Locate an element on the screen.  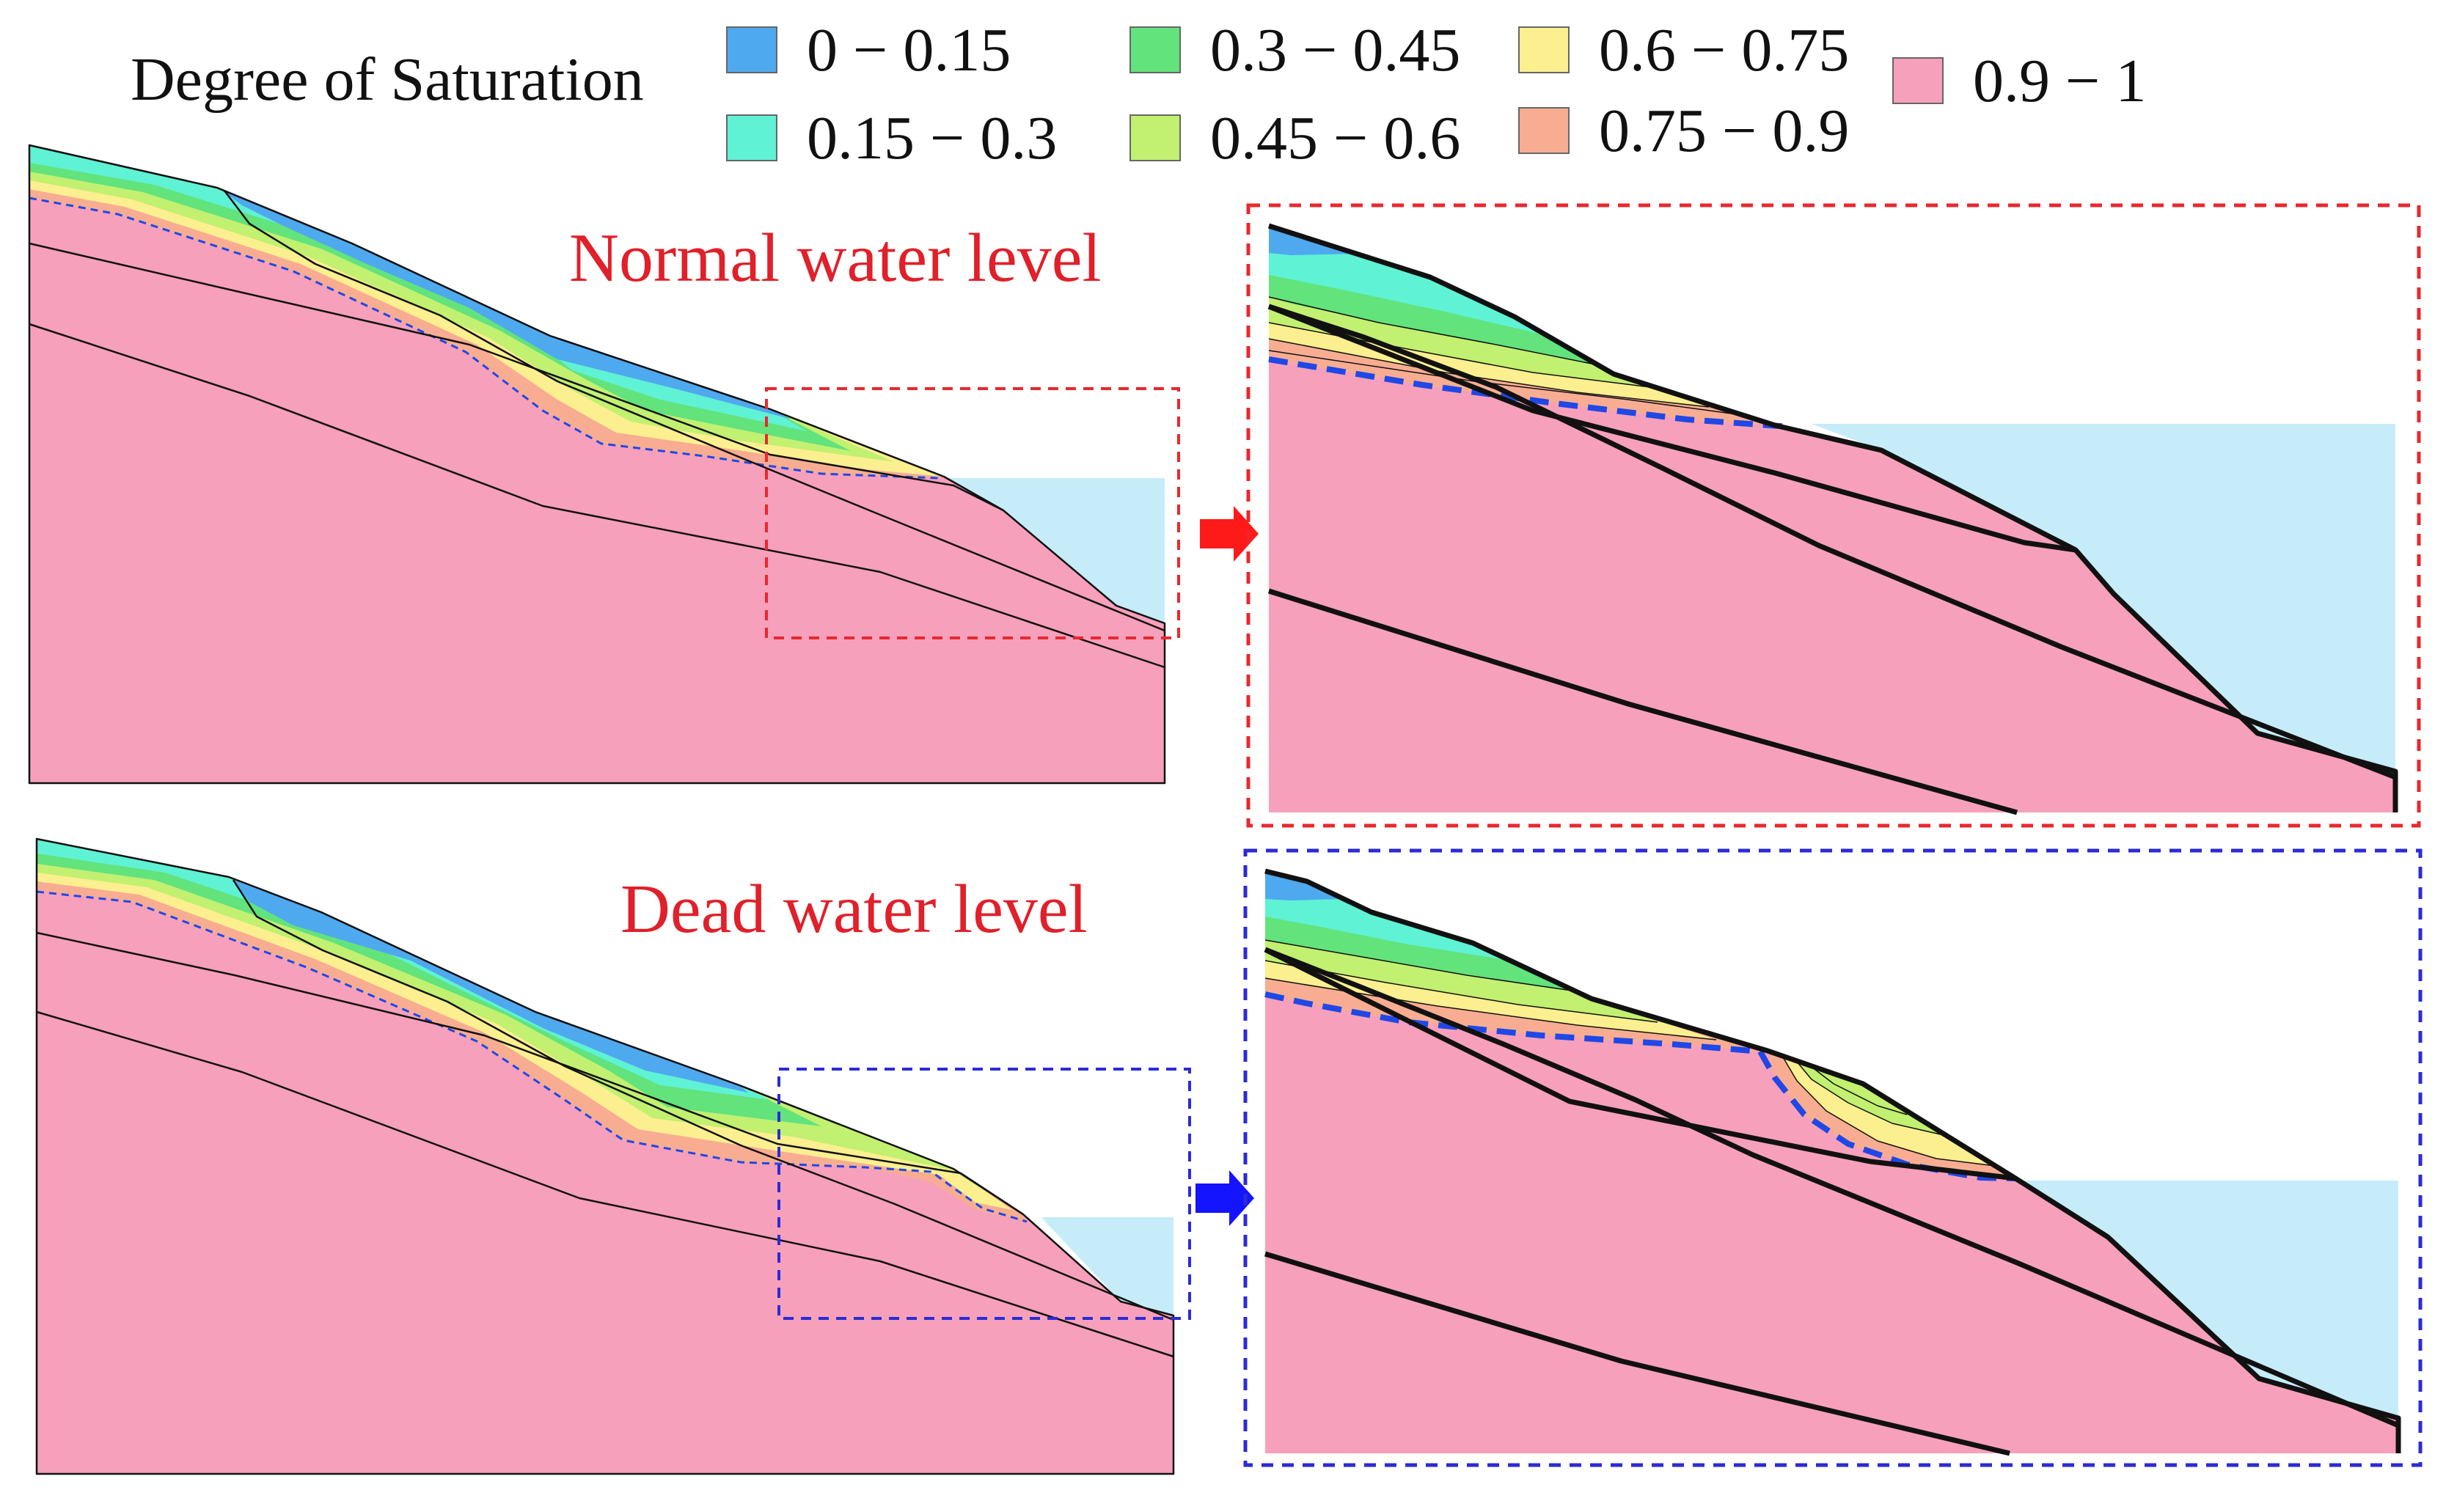
arrow-normal is located at coordinates (1229, 534).